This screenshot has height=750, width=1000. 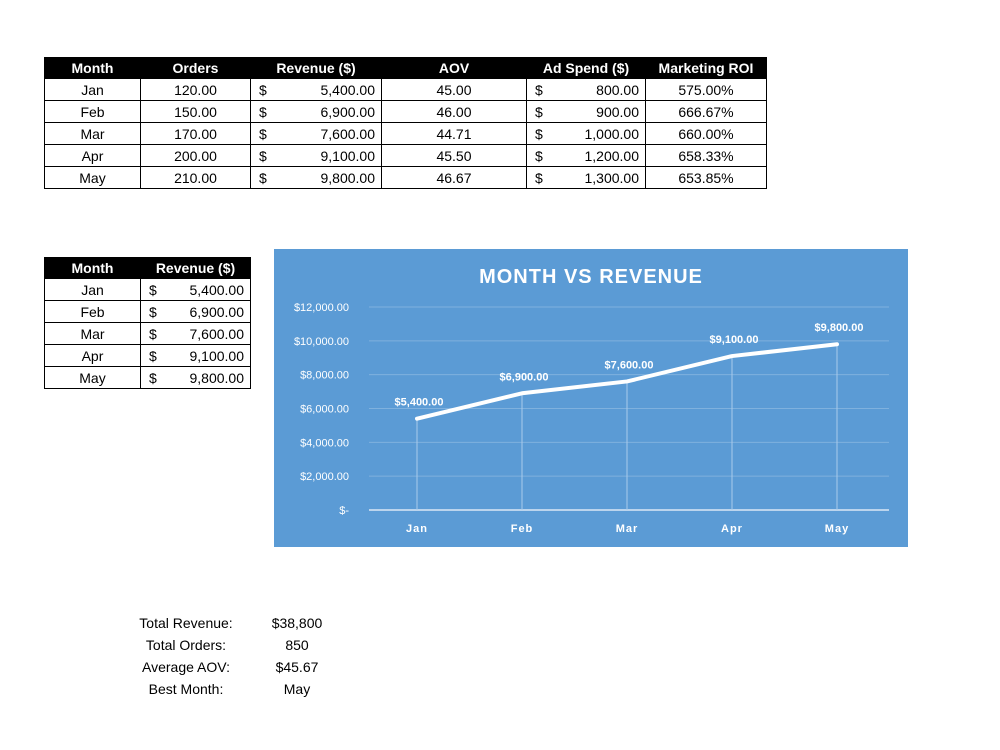 What do you see at coordinates (344, 511) in the screenshot?
I see `y-tick-label: $-` at bounding box center [344, 511].